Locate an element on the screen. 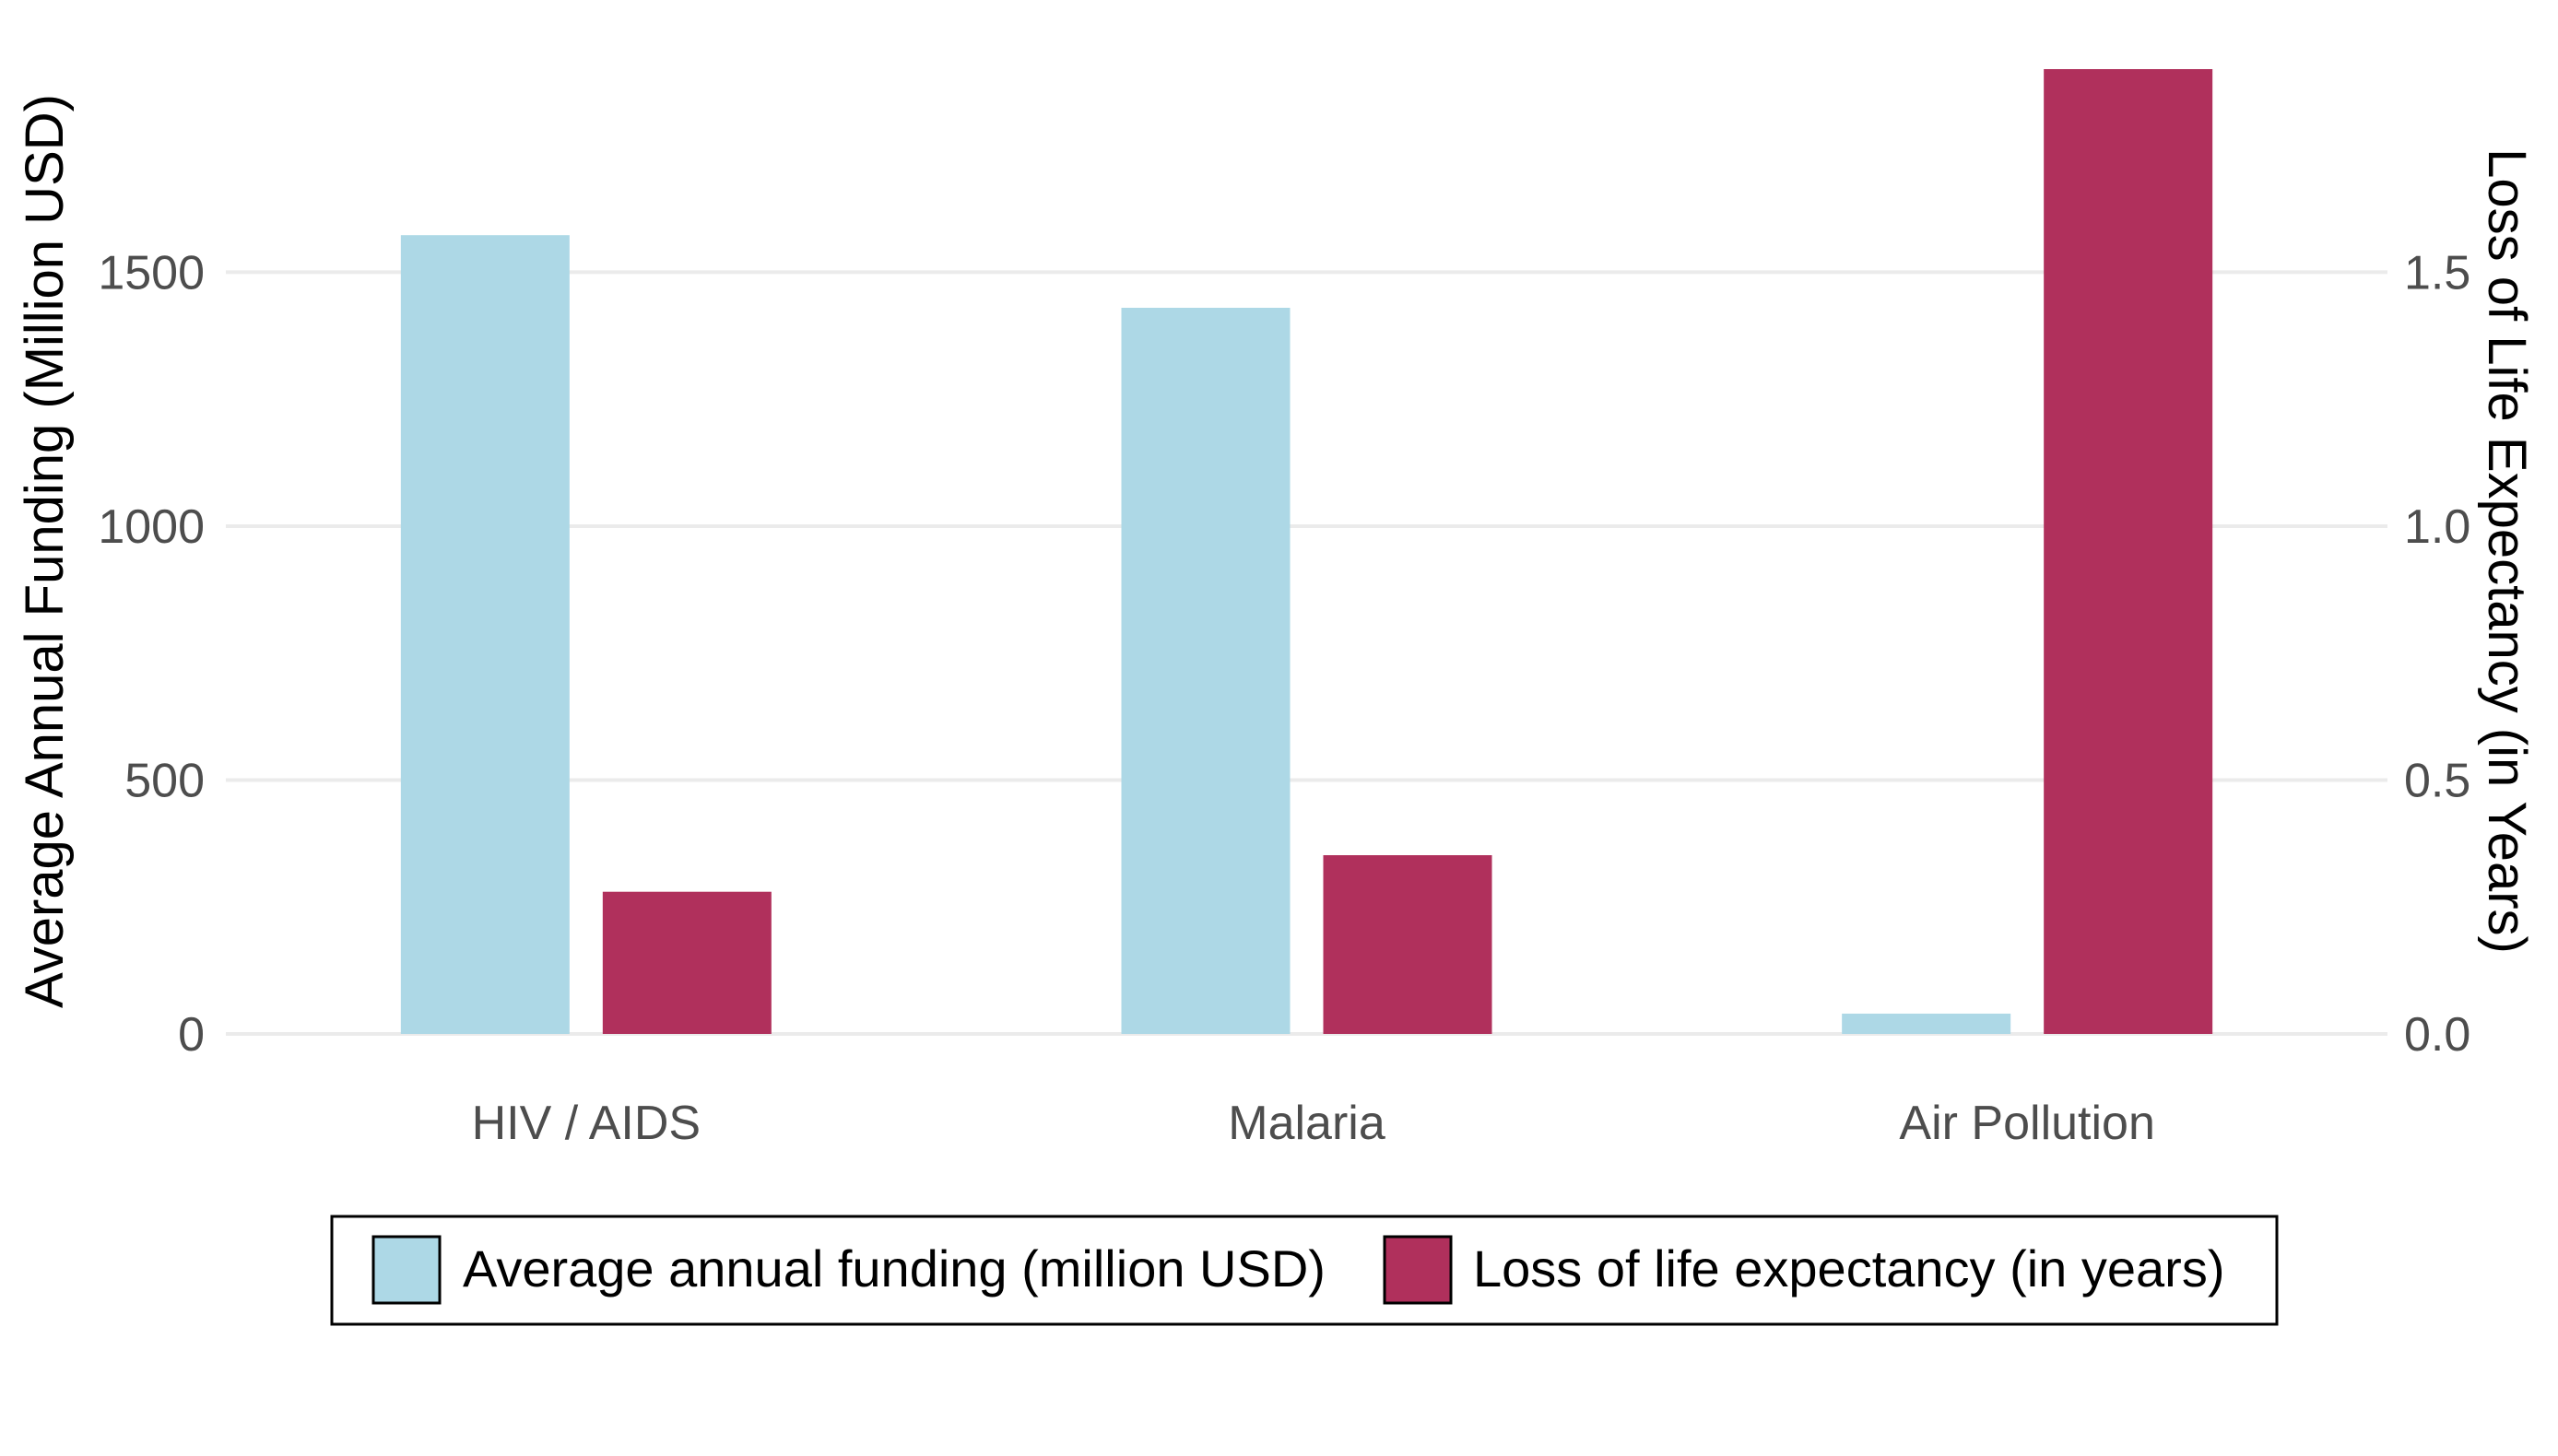 This screenshot has height=1456, width=2558. legend-box is located at coordinates (1304, 1270).